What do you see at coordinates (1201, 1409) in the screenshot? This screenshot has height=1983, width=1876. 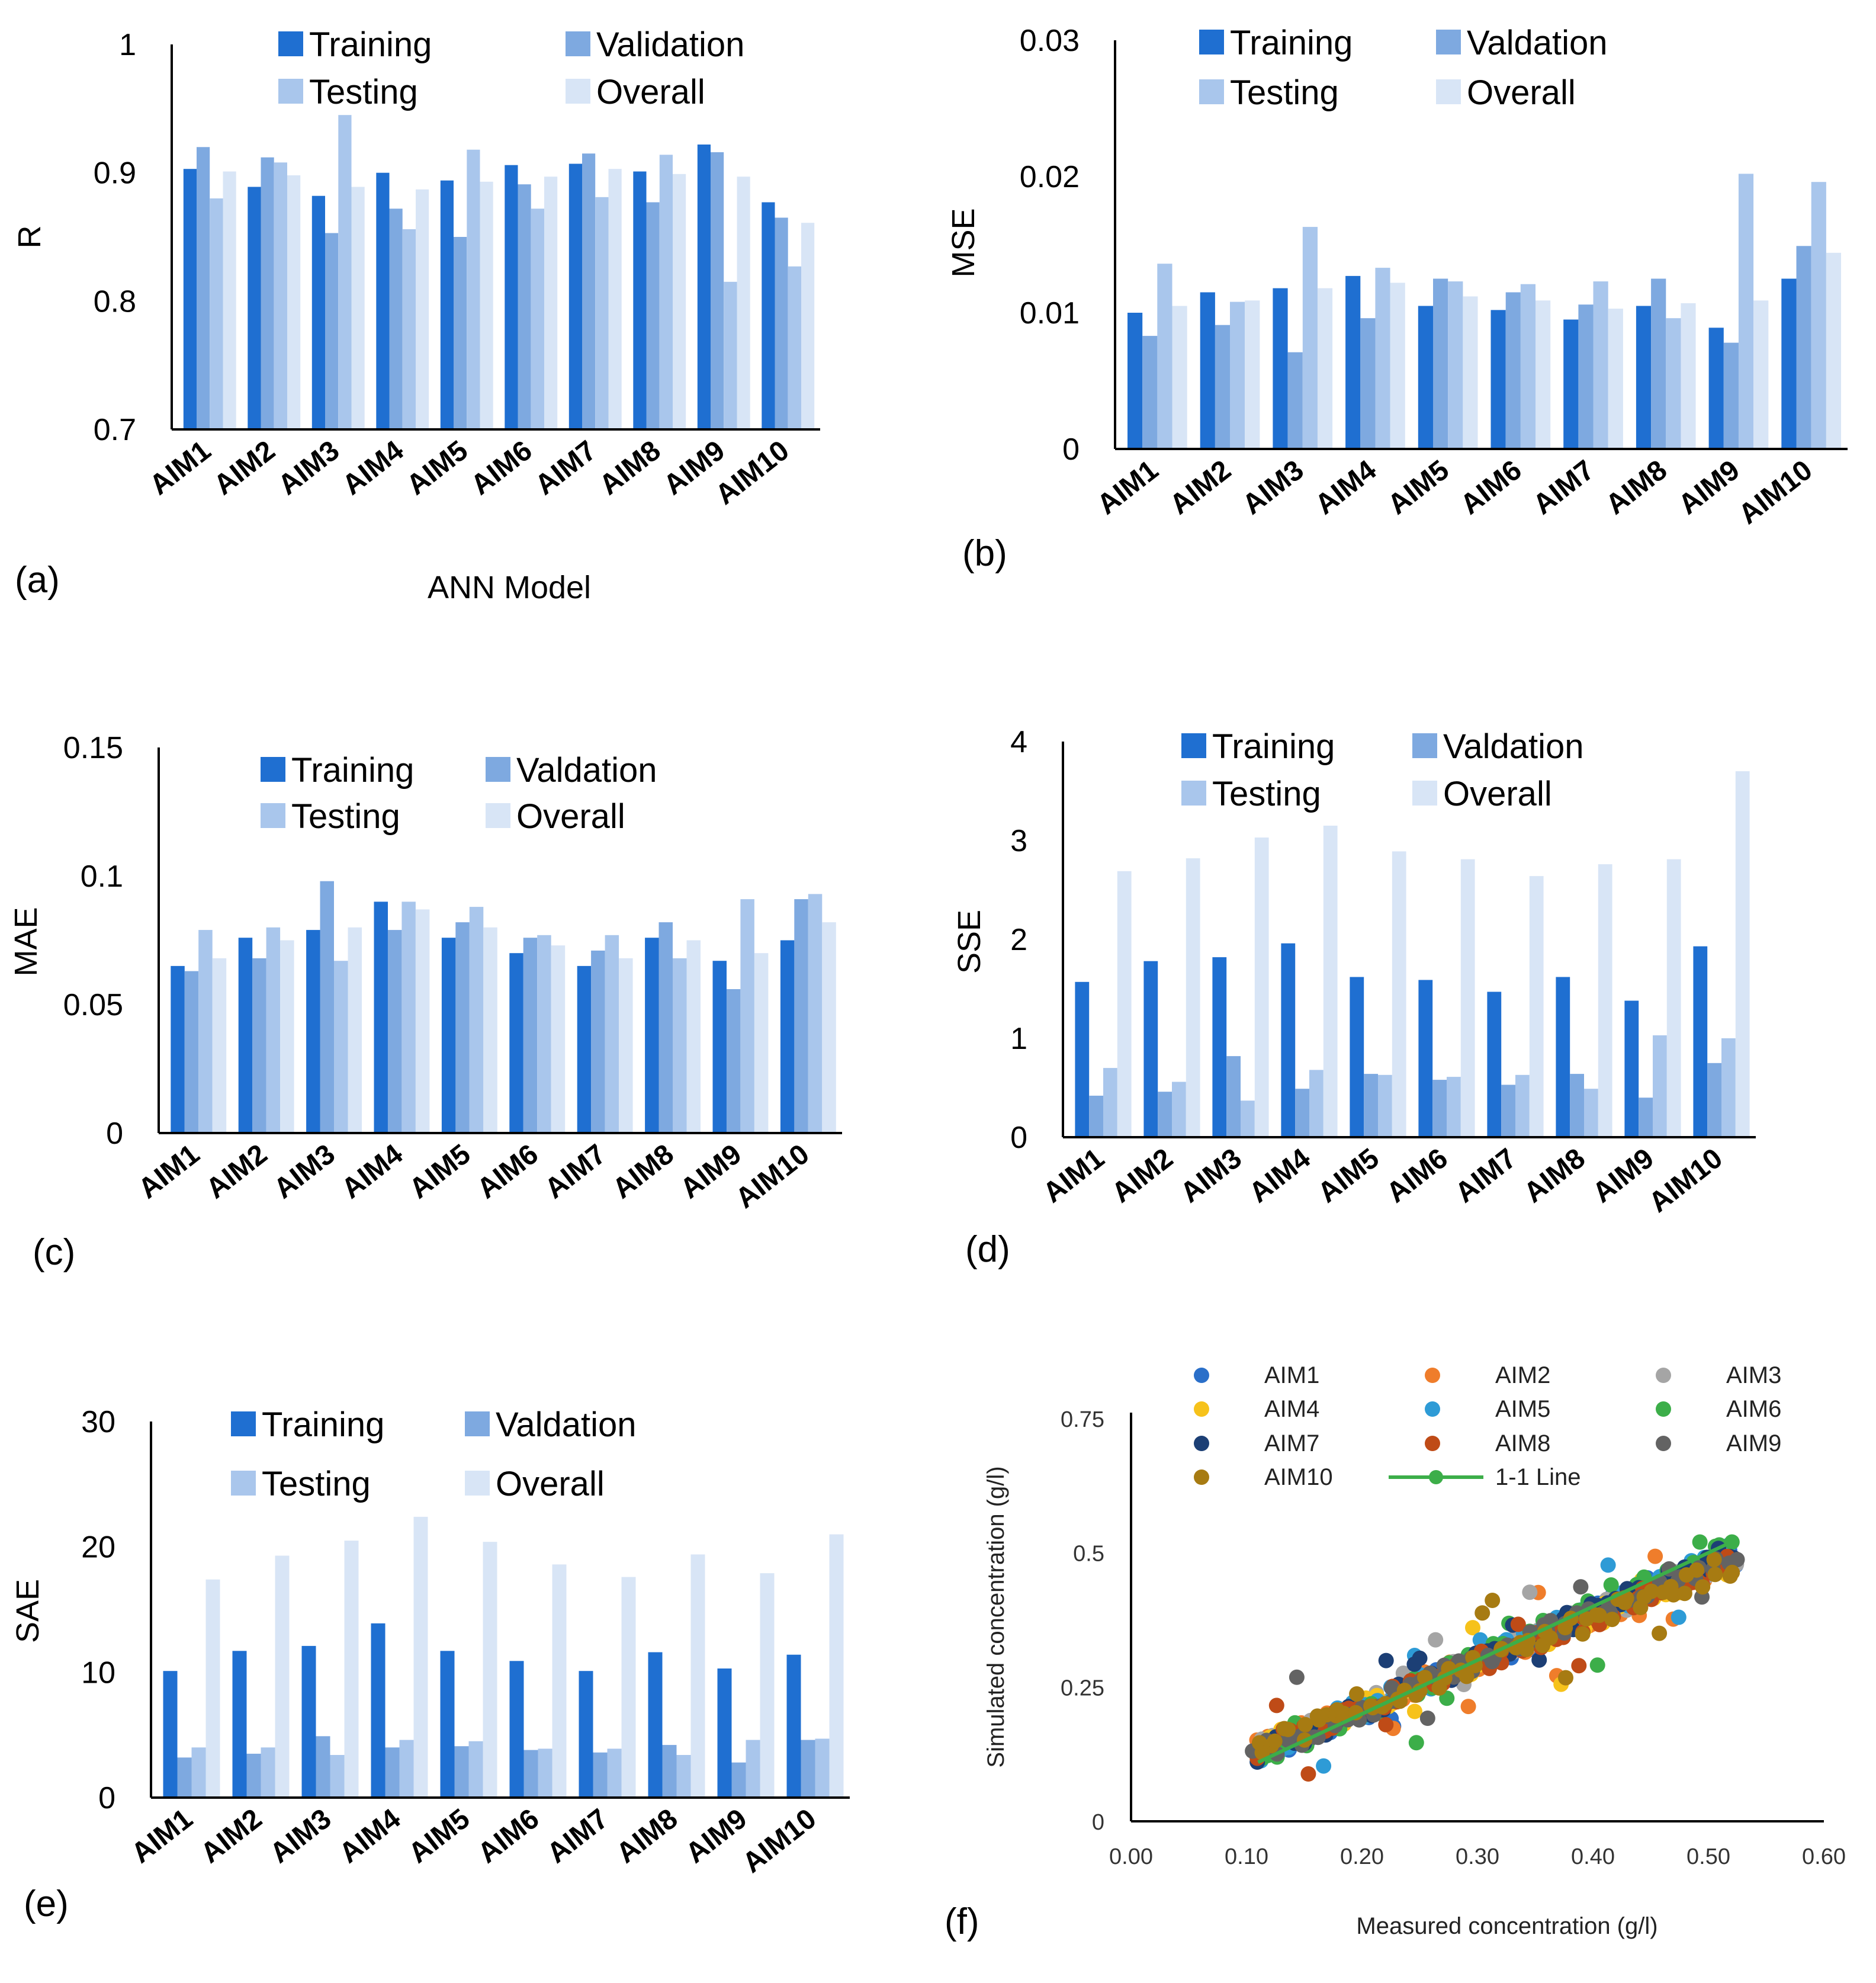 I see `legend-marker-aim4` at bounding box center [1201, 1409].